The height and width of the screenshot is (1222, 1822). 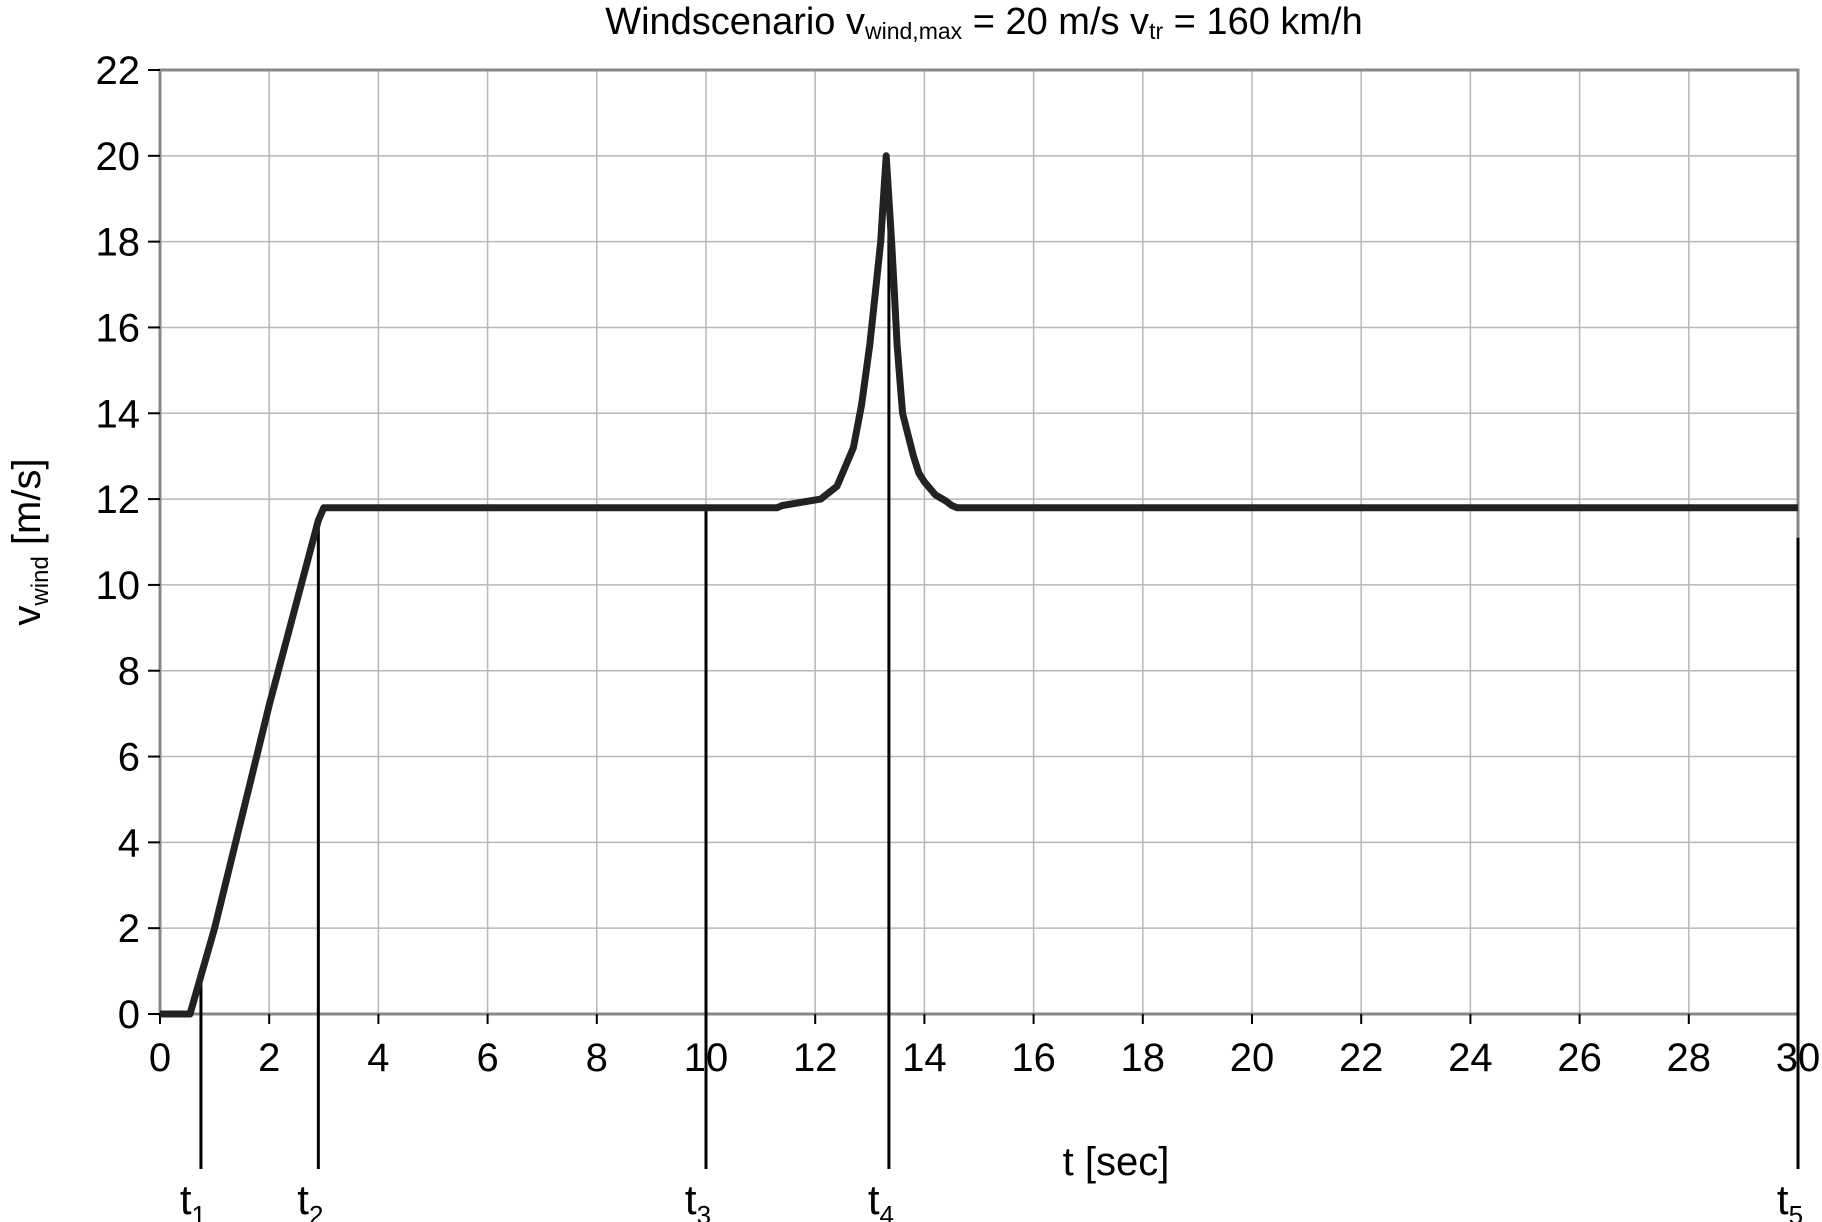 What do you see at coordinates (1252, 1058) in the screenshot?
I see `x-tick-label: 20` at bounding box center [1252, 1058].